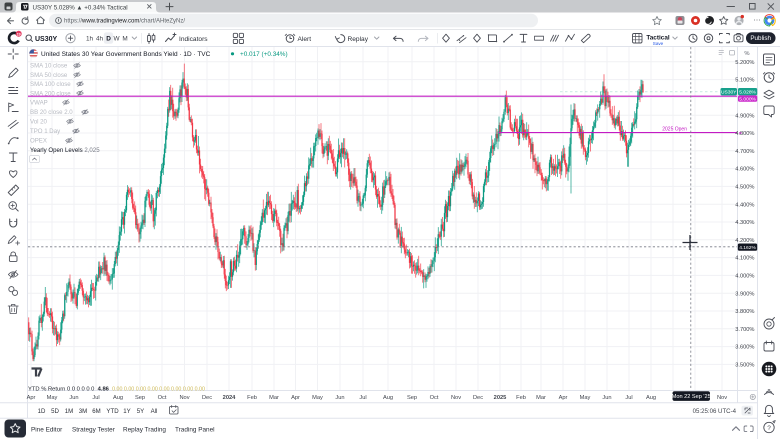 The height and width of the screenshot is (439, 780). Describe the element at coordinates (744, 312) in the screenshot. I see `svg-text: 3.800%` at that location.